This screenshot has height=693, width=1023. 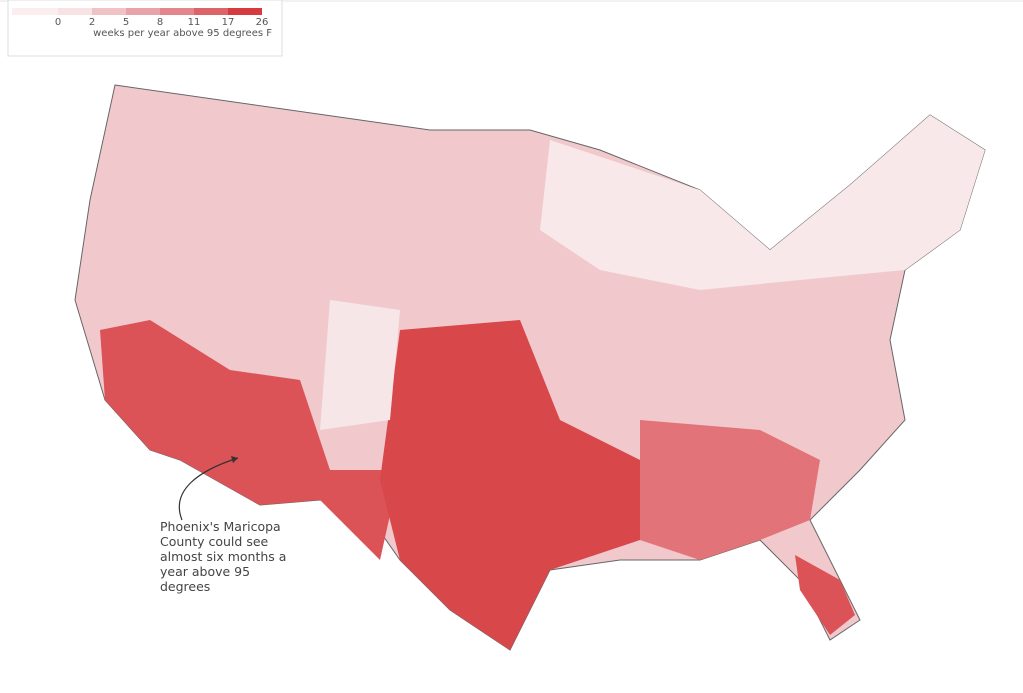 I want to click on cool-region, so click(x=762, y=202).